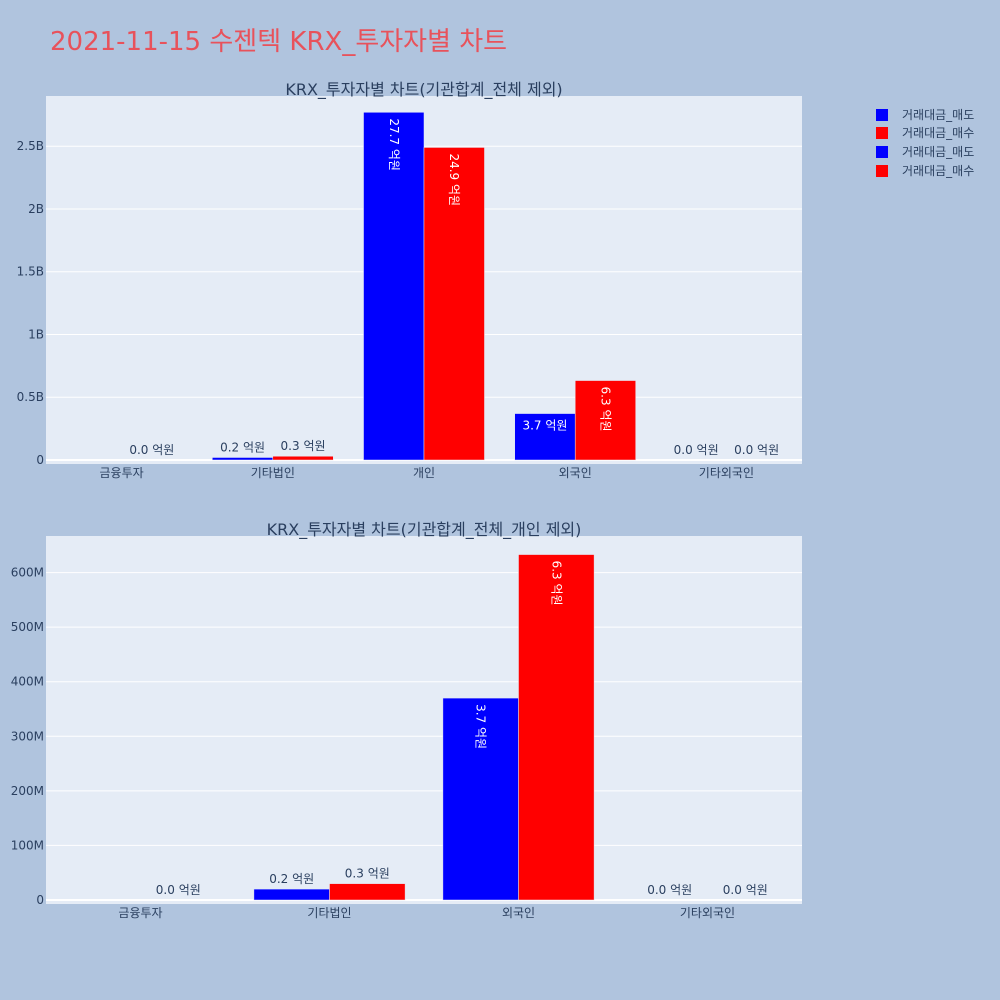  I want to click on y-tick-label: 2.5B, so click(30, 146).